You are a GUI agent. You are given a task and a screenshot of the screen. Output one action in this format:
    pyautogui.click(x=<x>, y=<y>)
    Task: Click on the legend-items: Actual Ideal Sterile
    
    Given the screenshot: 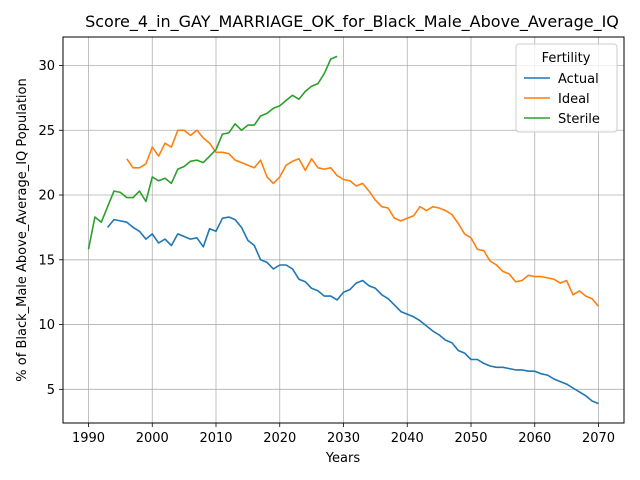 What is the action you would take?
    pyautogui.click(x=562, y=99)
    